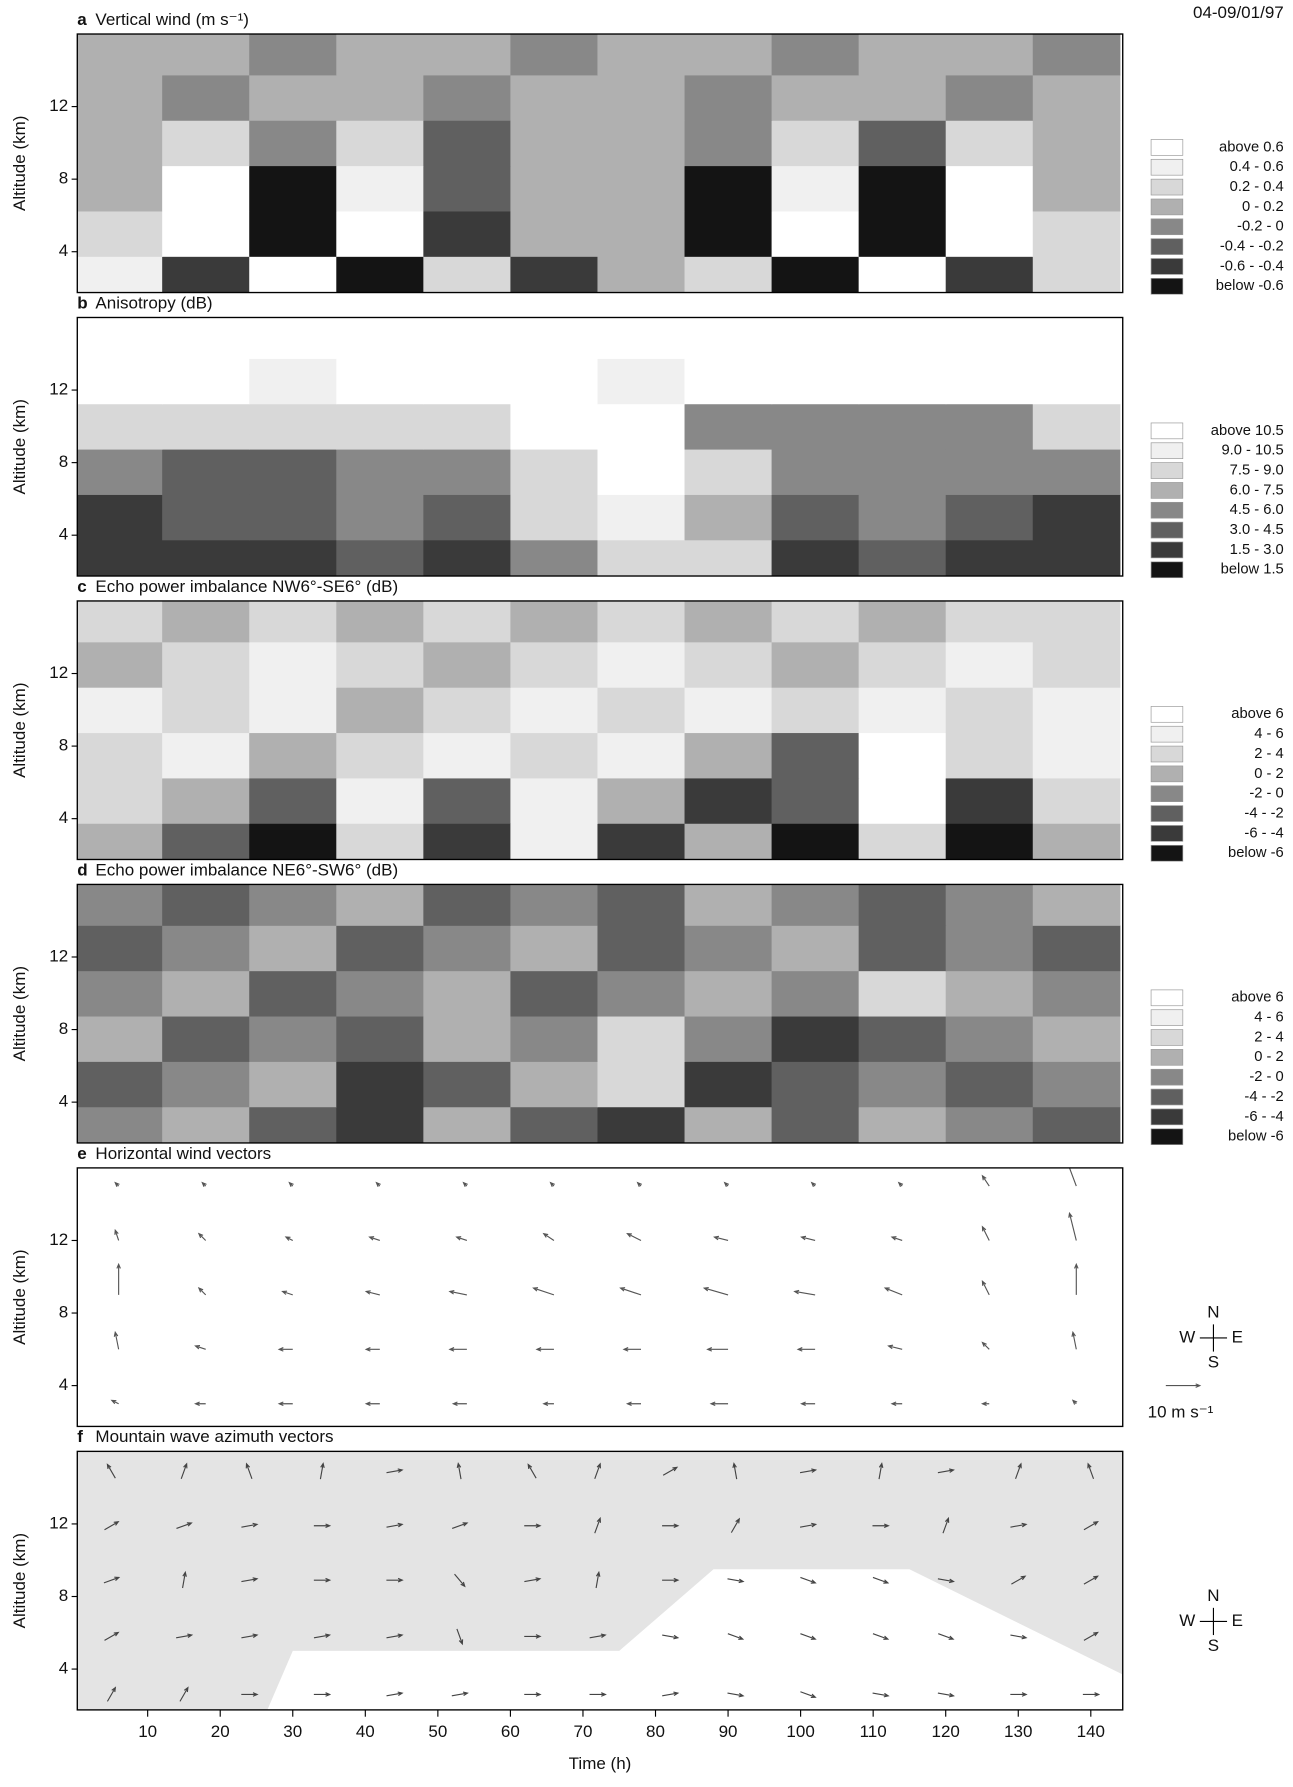  Describe the element at coordinates (1266, 1077) in the screenshot. I see `legend-label: -2 - 0` at that location.